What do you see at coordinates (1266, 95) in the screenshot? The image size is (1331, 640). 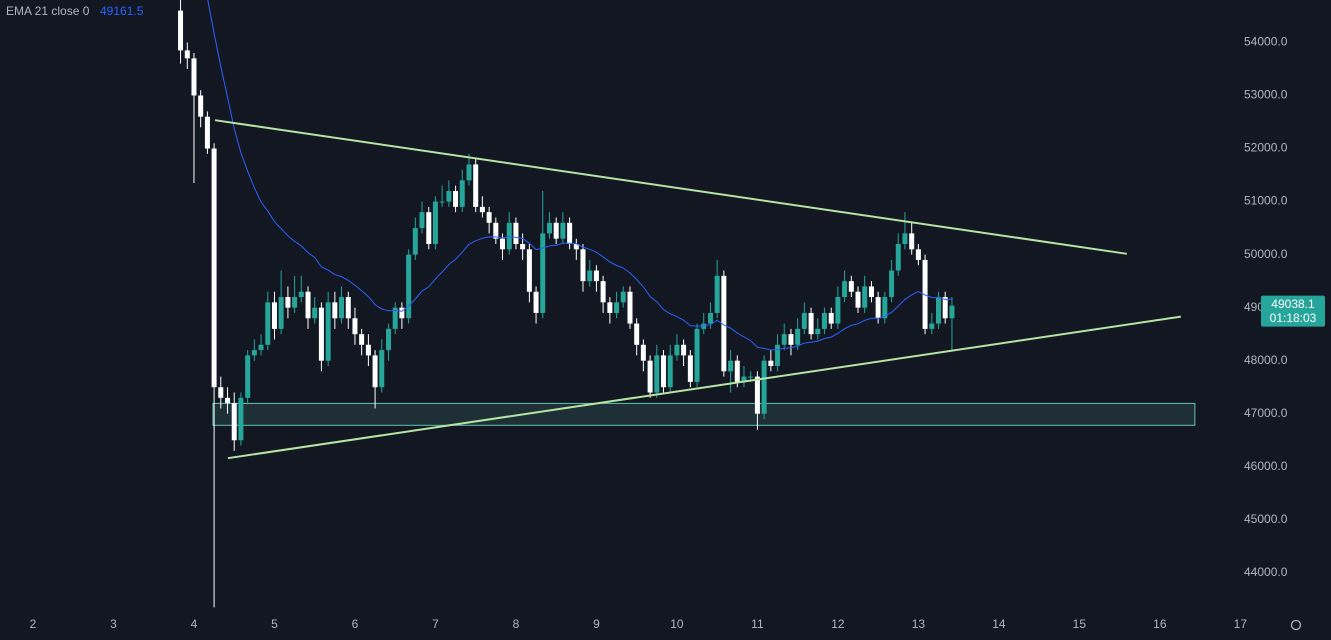 I see `y-tick-label: 53000.0` at bounding box center [1266, 95].